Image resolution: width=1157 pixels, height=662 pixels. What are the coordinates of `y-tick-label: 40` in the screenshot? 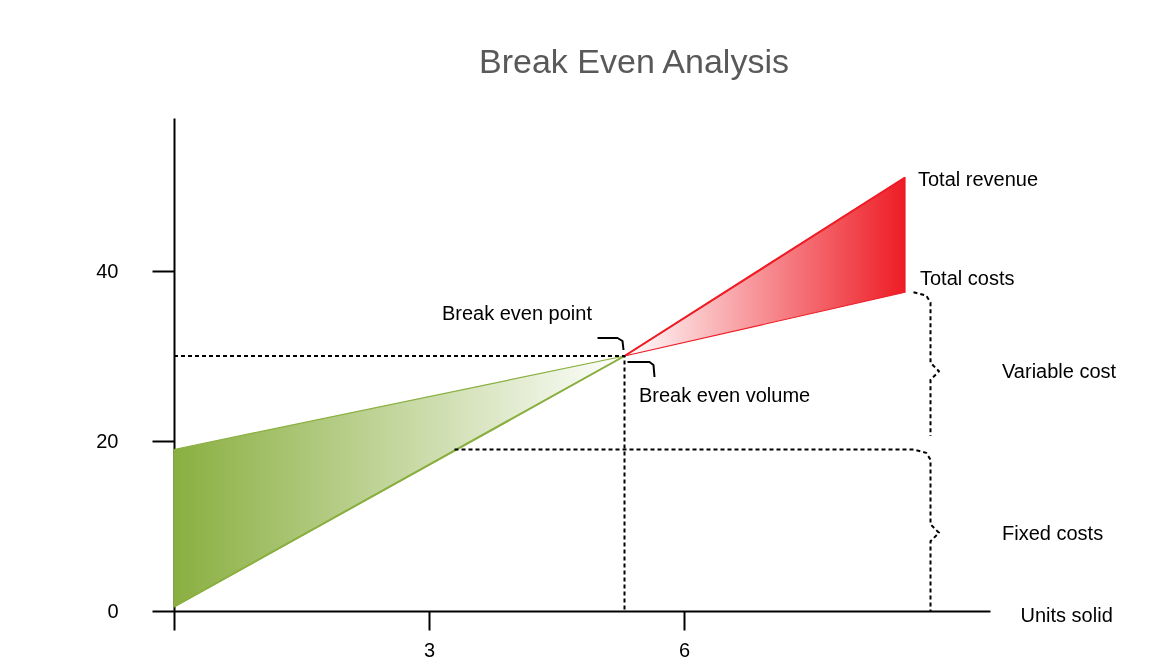 It's located at (107, 270).